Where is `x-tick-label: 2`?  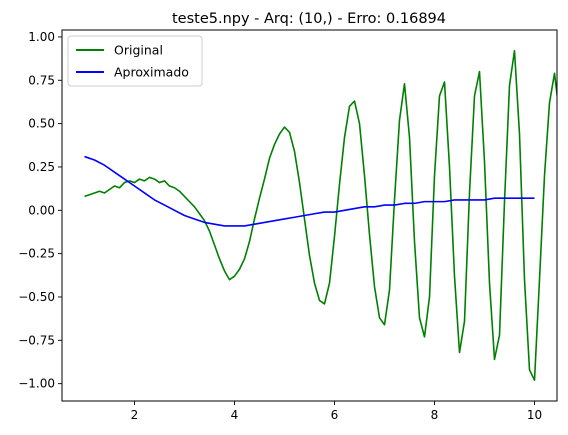 x-tick-label: 2 is located at coordinates (135, 415).